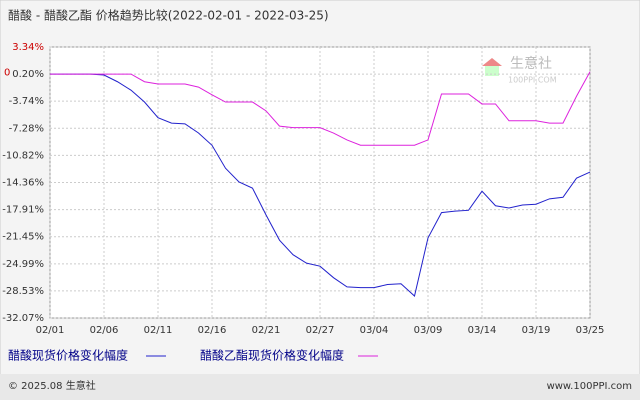  Describe the element at coordinates (50, 330) in the screenshot. I see `x-tick-label: 02/01` at that location.